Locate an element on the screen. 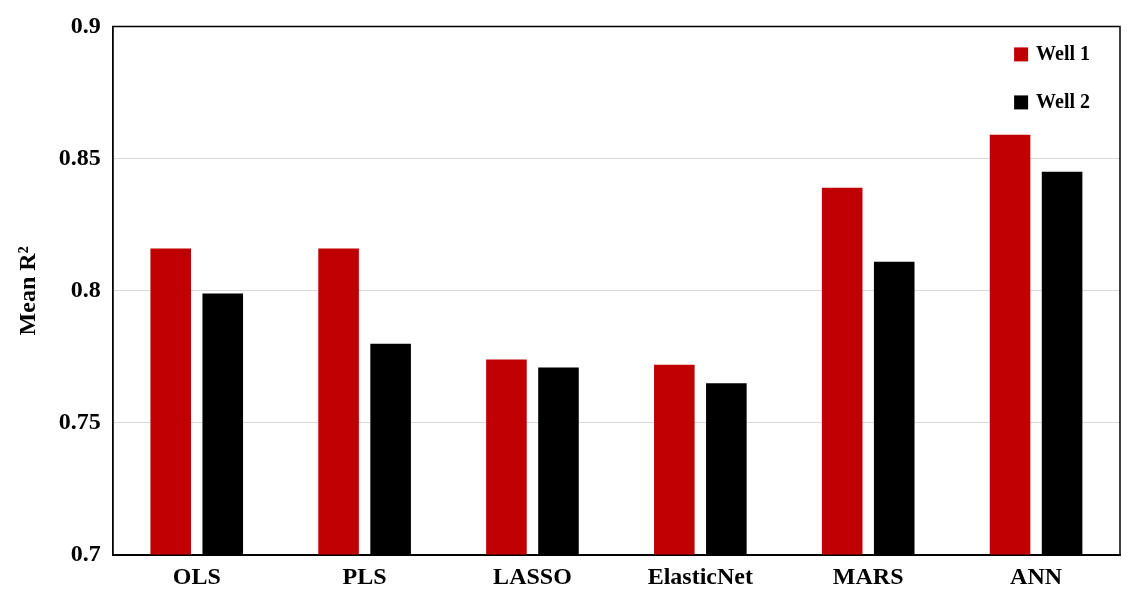 The image size is (1136, 600). x-tick-label: LASSO is located at coordinates (532, 575).